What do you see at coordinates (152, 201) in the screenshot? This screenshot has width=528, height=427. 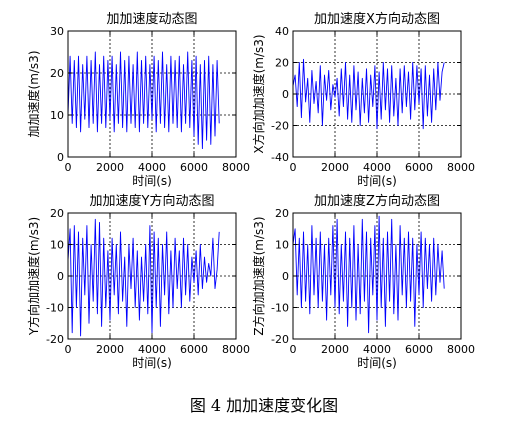 I see `chart-title: 加加速度Y方向动态图` at bounding box center [152, 201].